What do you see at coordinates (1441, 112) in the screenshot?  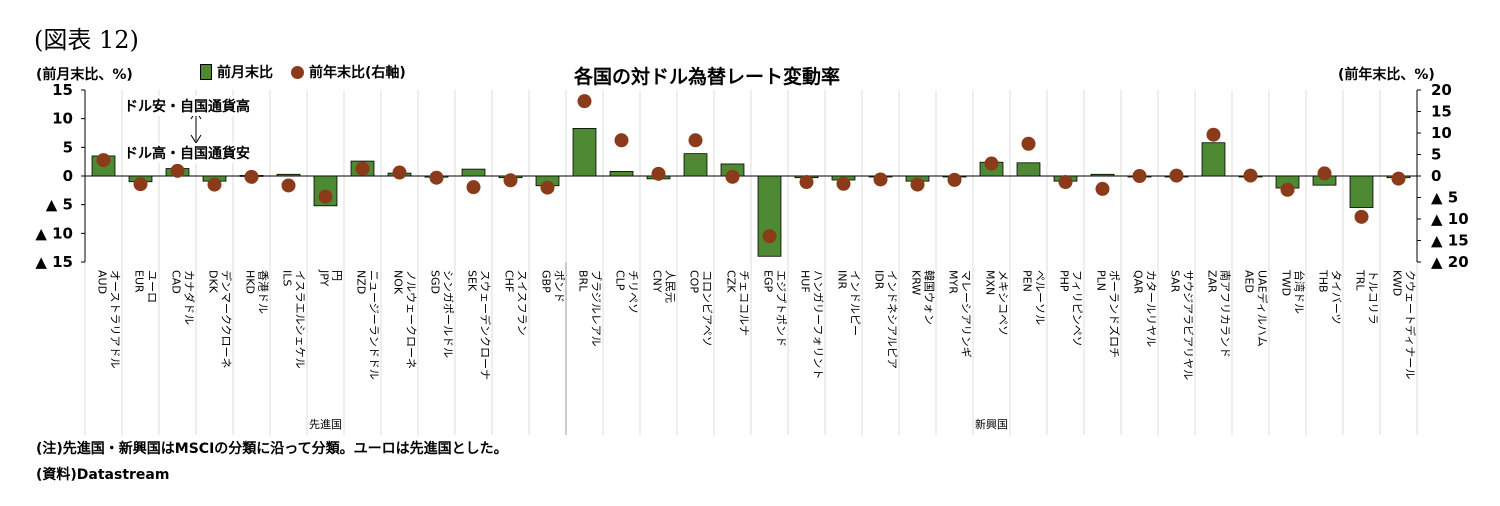 I see `right-axis-tick-label: 15` at bounding box center [1441, 112].